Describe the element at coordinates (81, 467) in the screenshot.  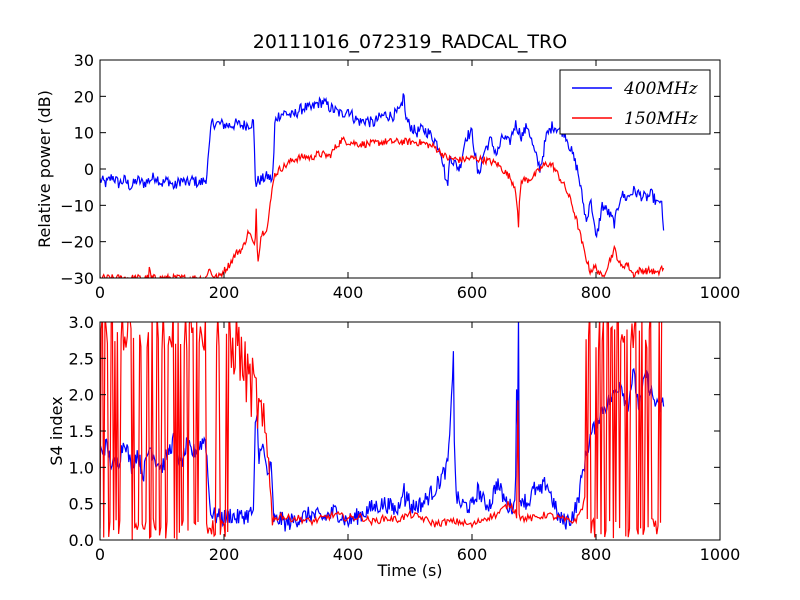
I see `y-tick-label: 1.0` at that location.